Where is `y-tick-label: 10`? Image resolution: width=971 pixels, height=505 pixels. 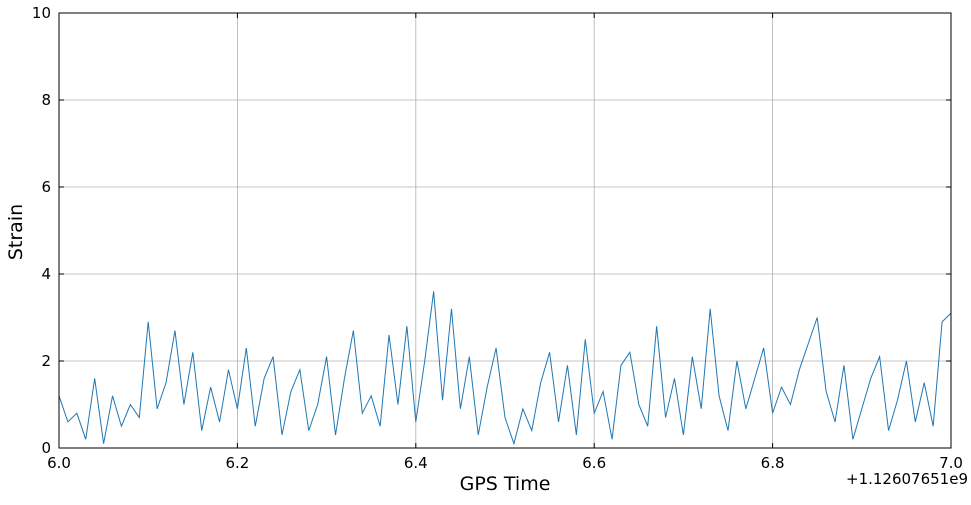 y-tick-label: 10 is located at coordinates (41, 13).